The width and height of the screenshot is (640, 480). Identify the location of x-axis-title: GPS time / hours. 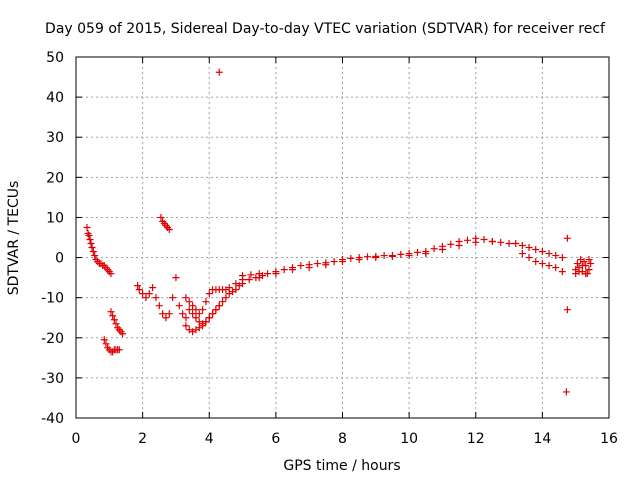
(341, 466).